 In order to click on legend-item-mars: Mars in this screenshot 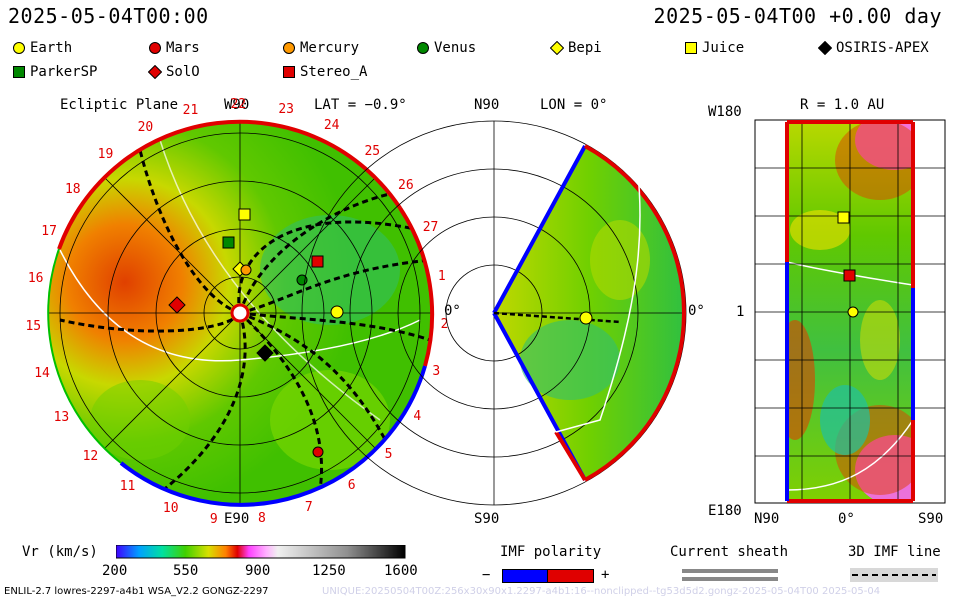, I will do `click(174, 48)`.